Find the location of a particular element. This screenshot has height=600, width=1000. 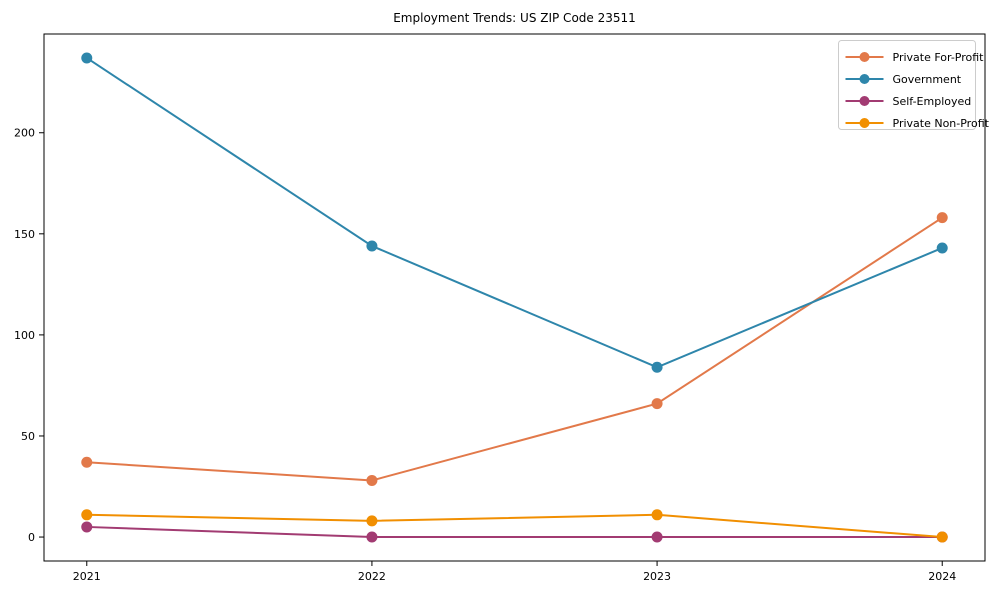

chart-title: Employment Trends: US ZIP Code 23511 is located at coordinates (514, 18).